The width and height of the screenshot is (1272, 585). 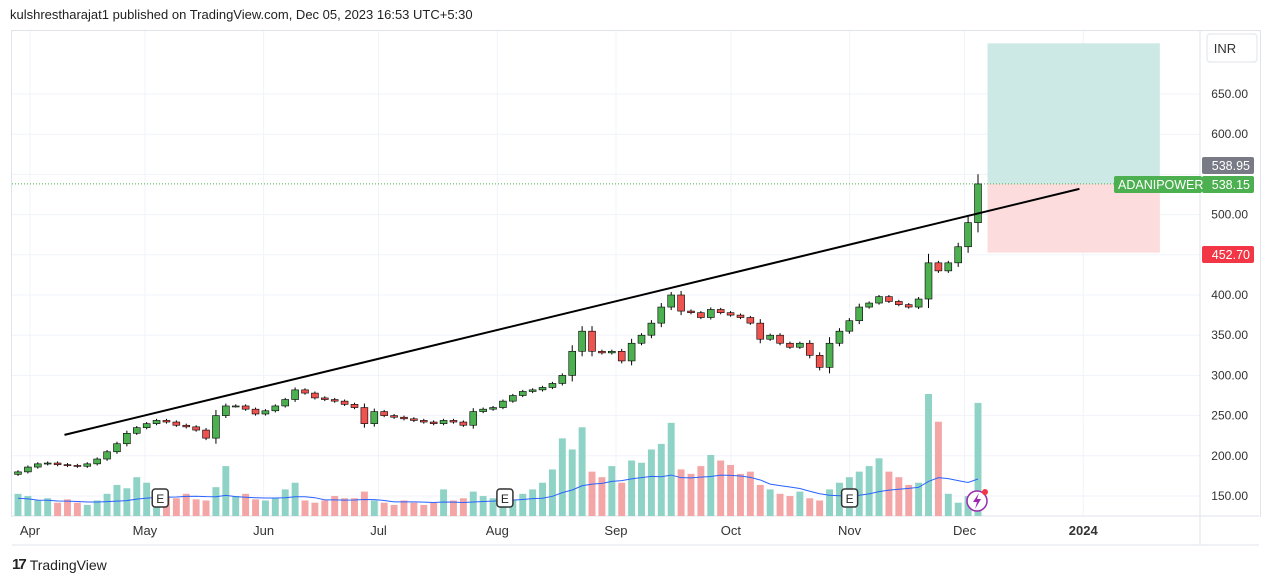 What do you see at coordinates (1229, 456) in the screenshot?
I see `y-tick-label: 200.00` at bounding box center [1229, 456].